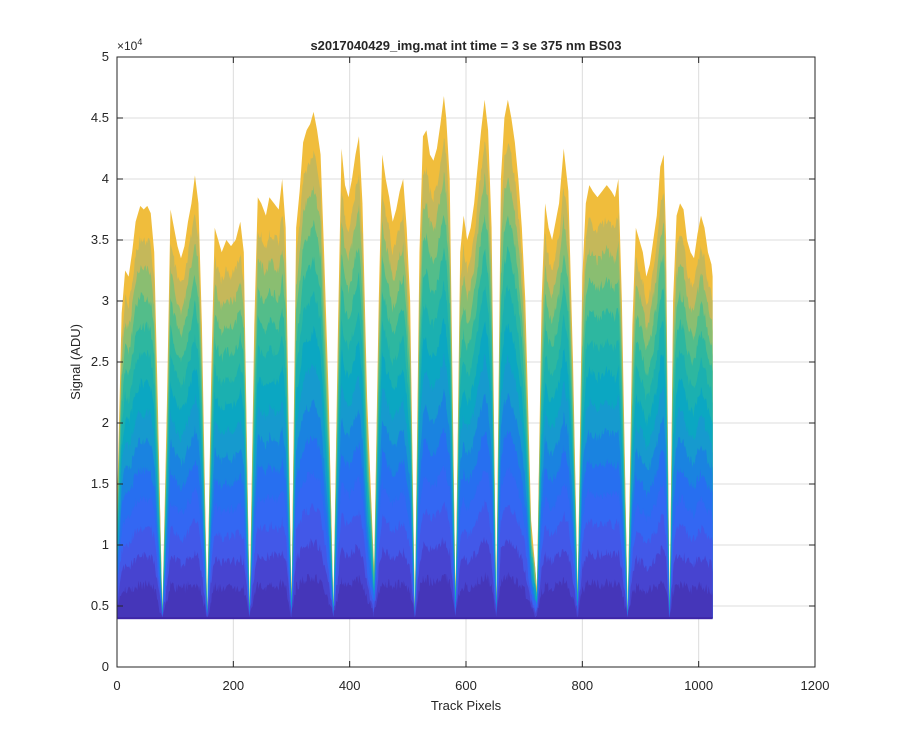 Image resolution: width=900 pixels, height=755 pixels. Describe the element at coordinates (100, 239) in the screenshot. I see `y-tick-label: 3.5` at that location.